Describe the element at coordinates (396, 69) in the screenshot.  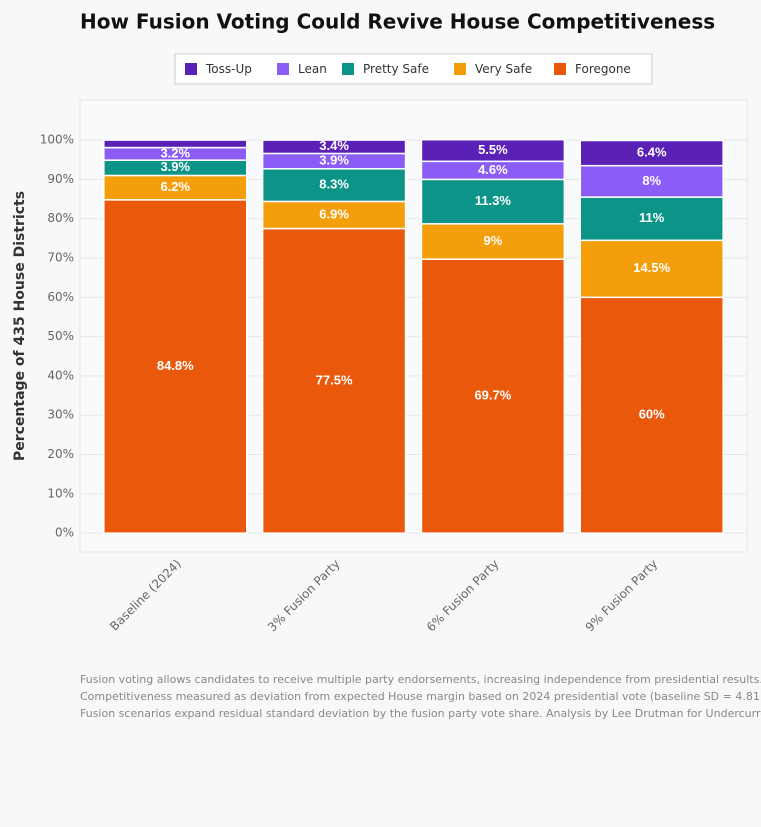
I see `legend-label: Pretty Safe` at that location.